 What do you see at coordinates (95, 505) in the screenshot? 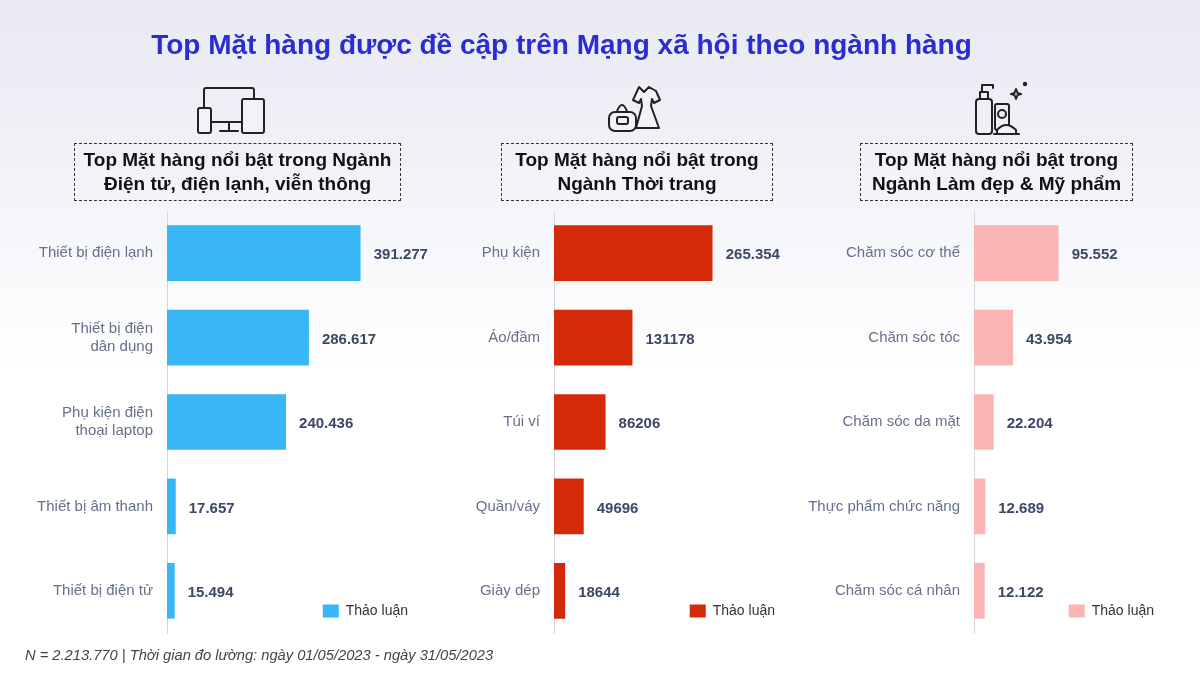
I see `y-tick-label: Thiết bị âm thanh` at bounding box center [95, 505].